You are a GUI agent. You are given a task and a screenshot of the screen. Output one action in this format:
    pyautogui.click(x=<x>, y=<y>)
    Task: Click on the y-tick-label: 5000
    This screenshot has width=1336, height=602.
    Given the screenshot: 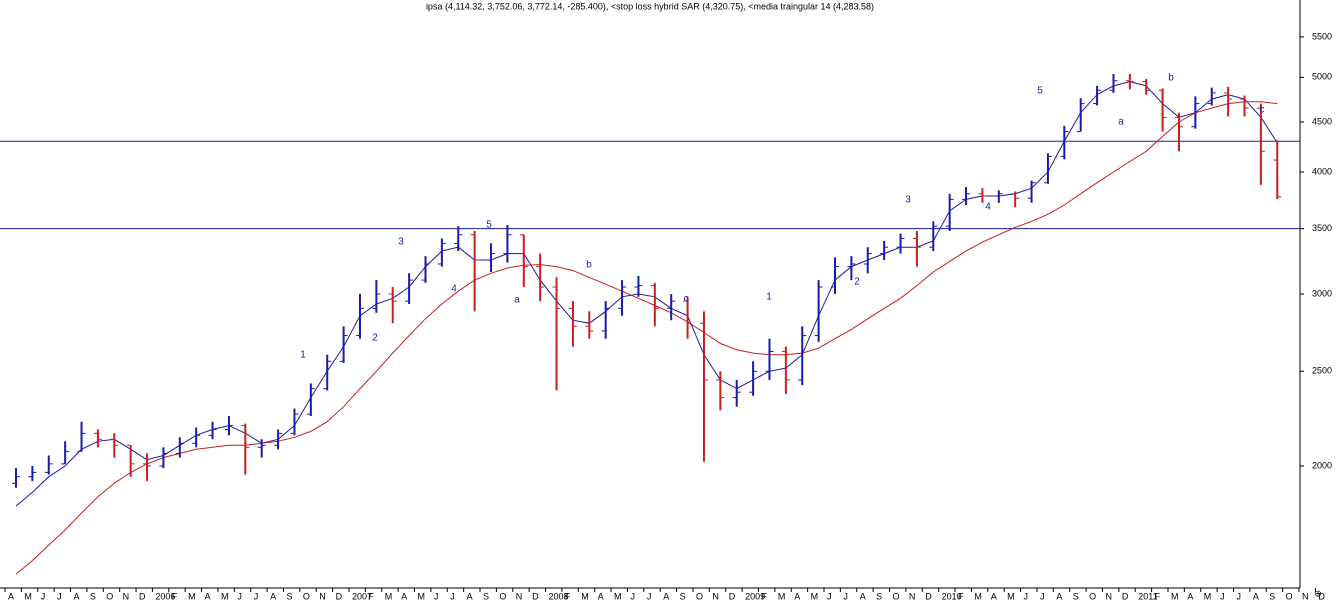 What is the action you would take?
    pyautogui.click(x=1322, y=77)
    